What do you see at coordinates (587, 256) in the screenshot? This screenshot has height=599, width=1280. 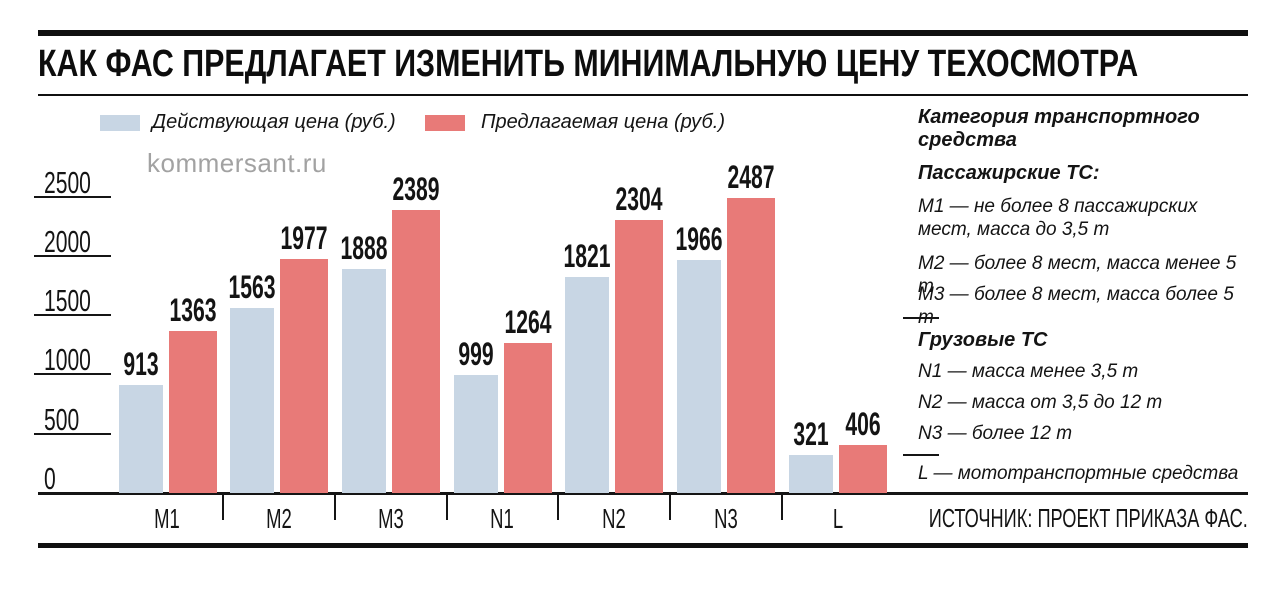 I see `bar-value-current-N2: 1821` at bounding box center [587, 256].